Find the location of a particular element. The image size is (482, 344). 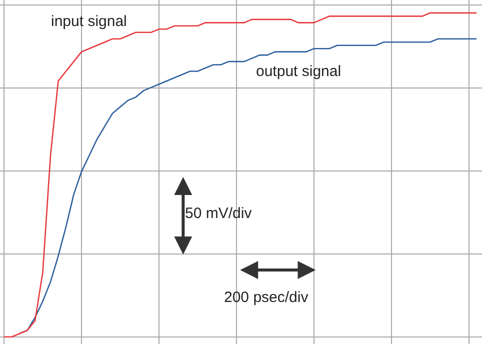

series-label: output signal is located at coordinates (299, 71).